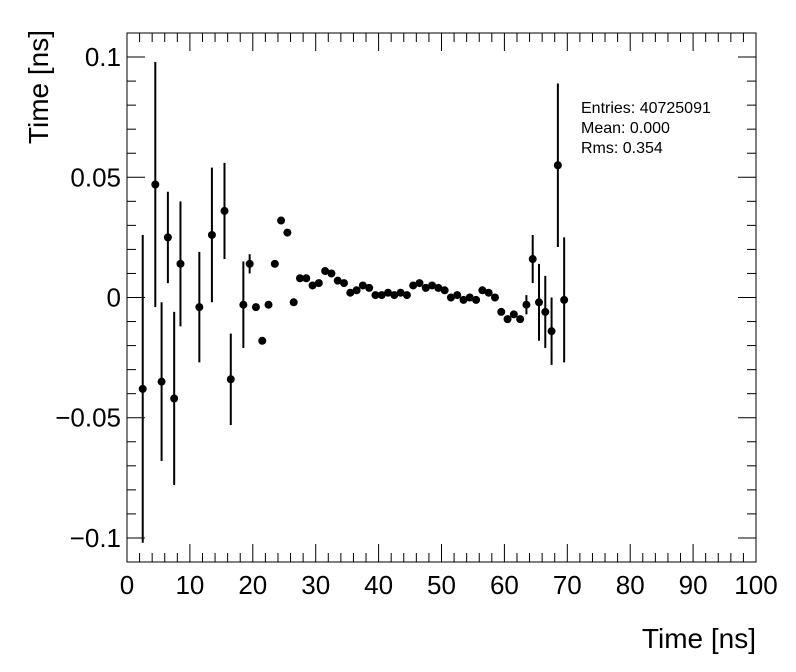 The width and height of the screenshot is (796, 672). Describe the element at coordinates (378, 585) in the screenshot. I see `x-tick-label: 40` at that location.